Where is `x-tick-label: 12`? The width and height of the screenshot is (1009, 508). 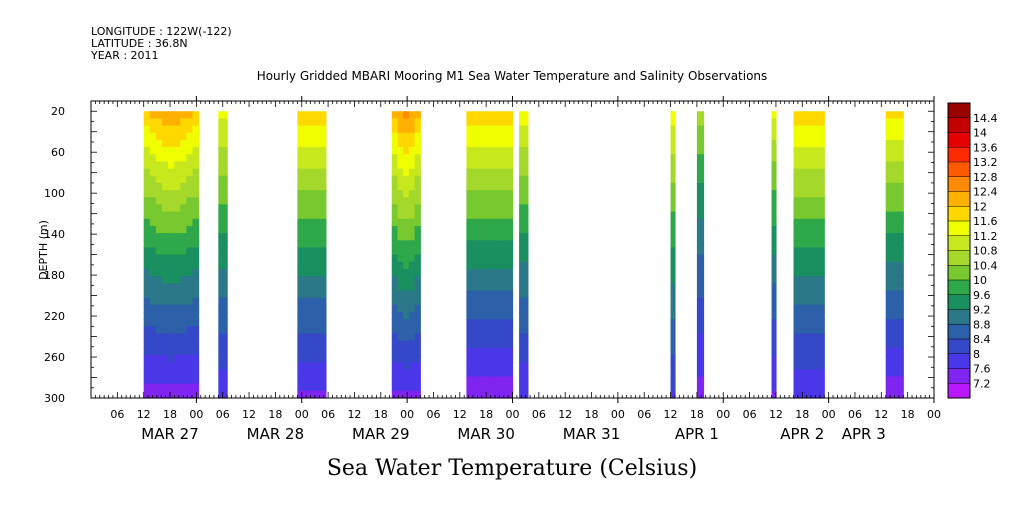 x-tick-label: 12 is located at coordinates (249, 414).